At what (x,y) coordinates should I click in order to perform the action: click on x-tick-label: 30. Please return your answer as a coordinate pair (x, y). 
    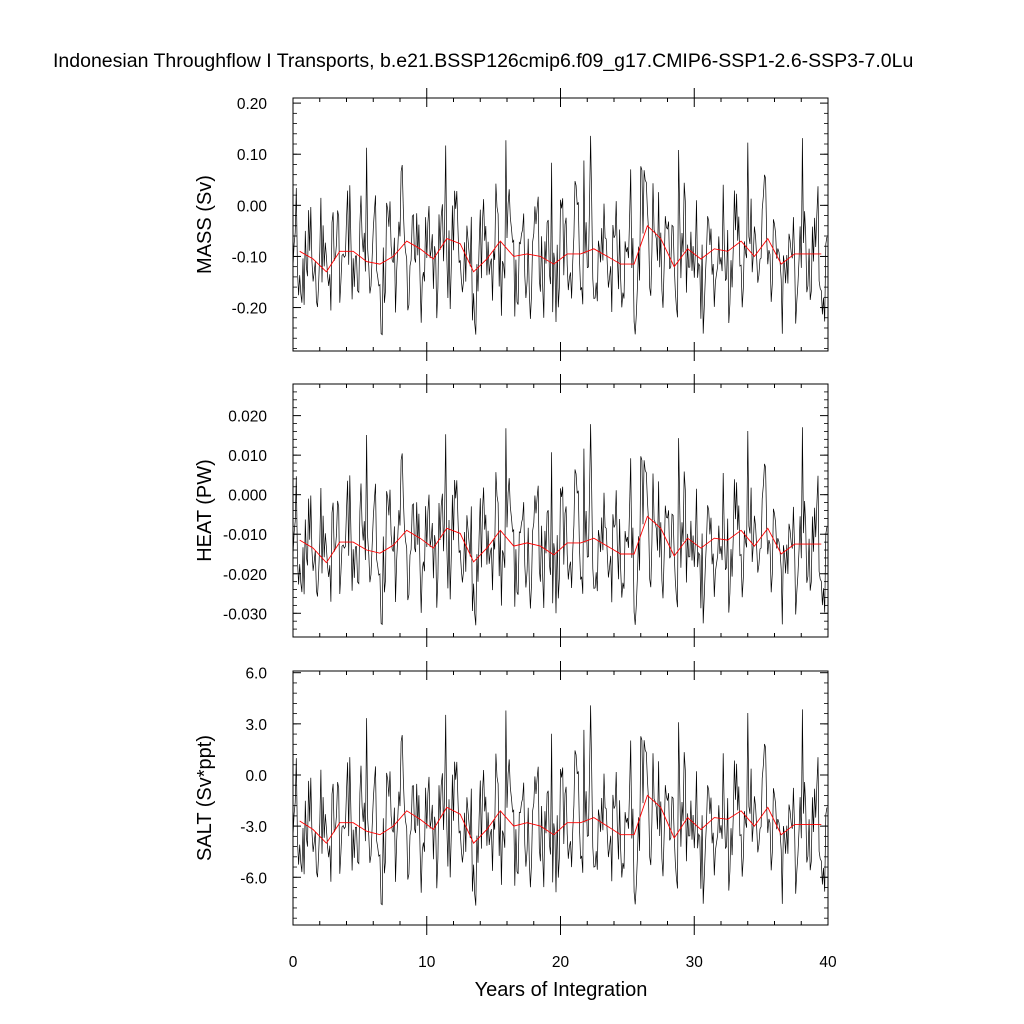
    Looking at the image, I should click on (695, 962).